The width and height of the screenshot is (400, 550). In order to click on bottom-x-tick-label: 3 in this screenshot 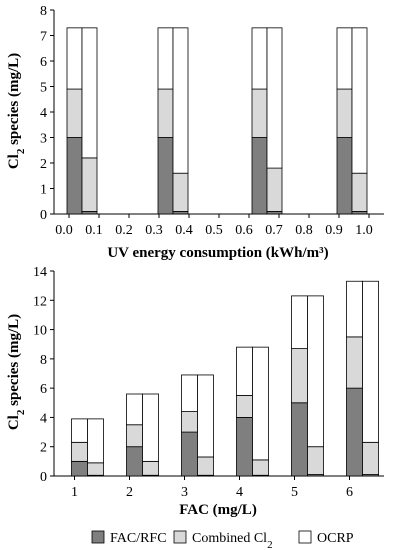, I will do `click(184, 492)`.